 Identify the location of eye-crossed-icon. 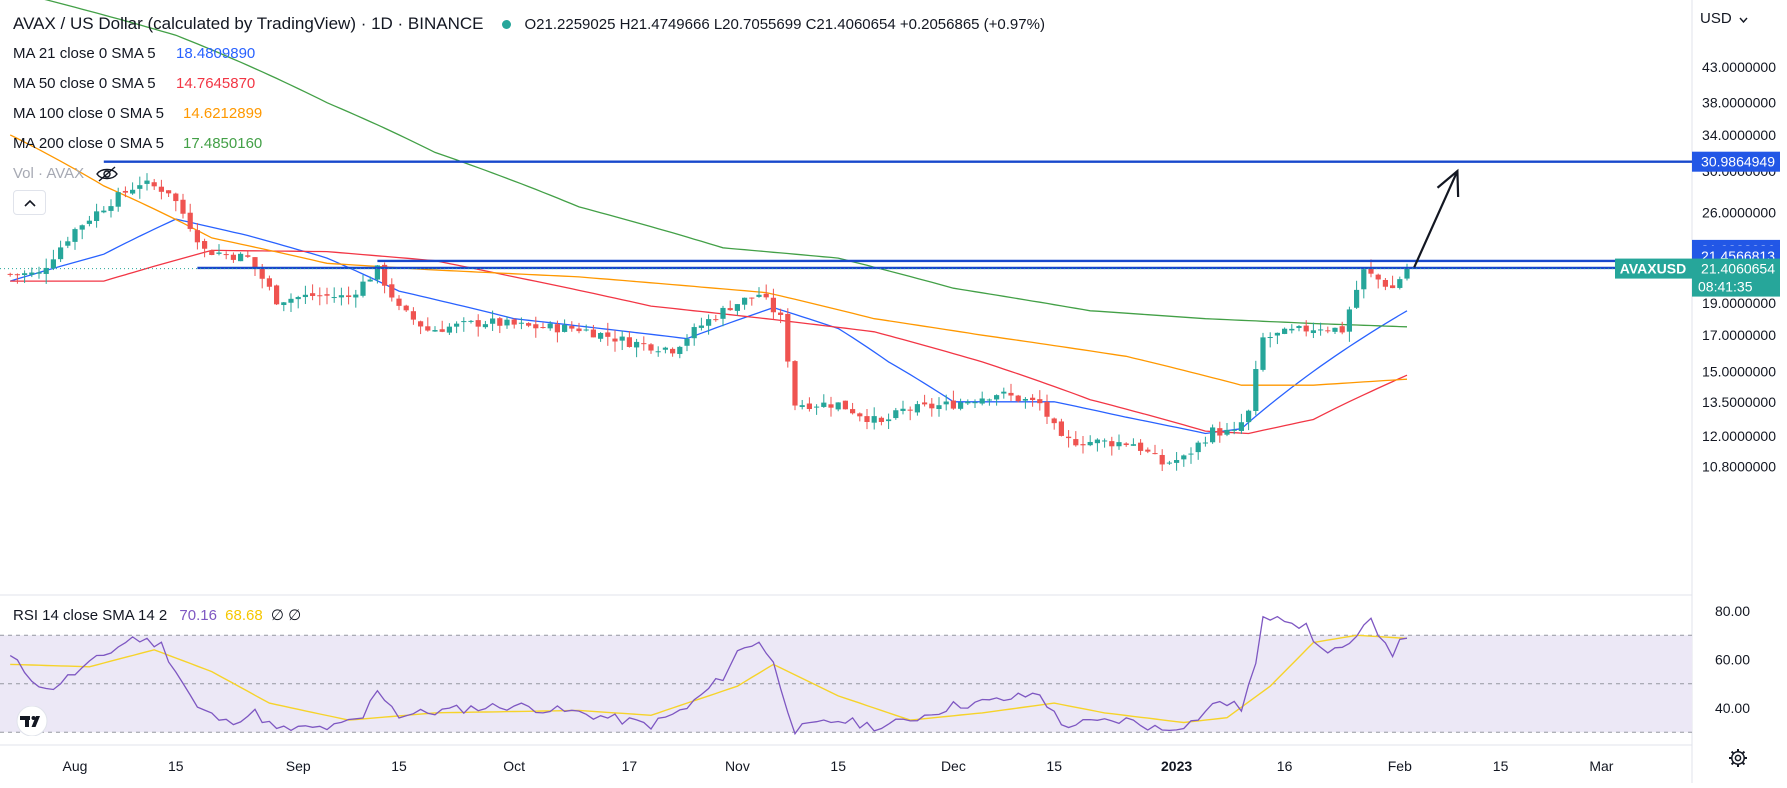
(107, 173).